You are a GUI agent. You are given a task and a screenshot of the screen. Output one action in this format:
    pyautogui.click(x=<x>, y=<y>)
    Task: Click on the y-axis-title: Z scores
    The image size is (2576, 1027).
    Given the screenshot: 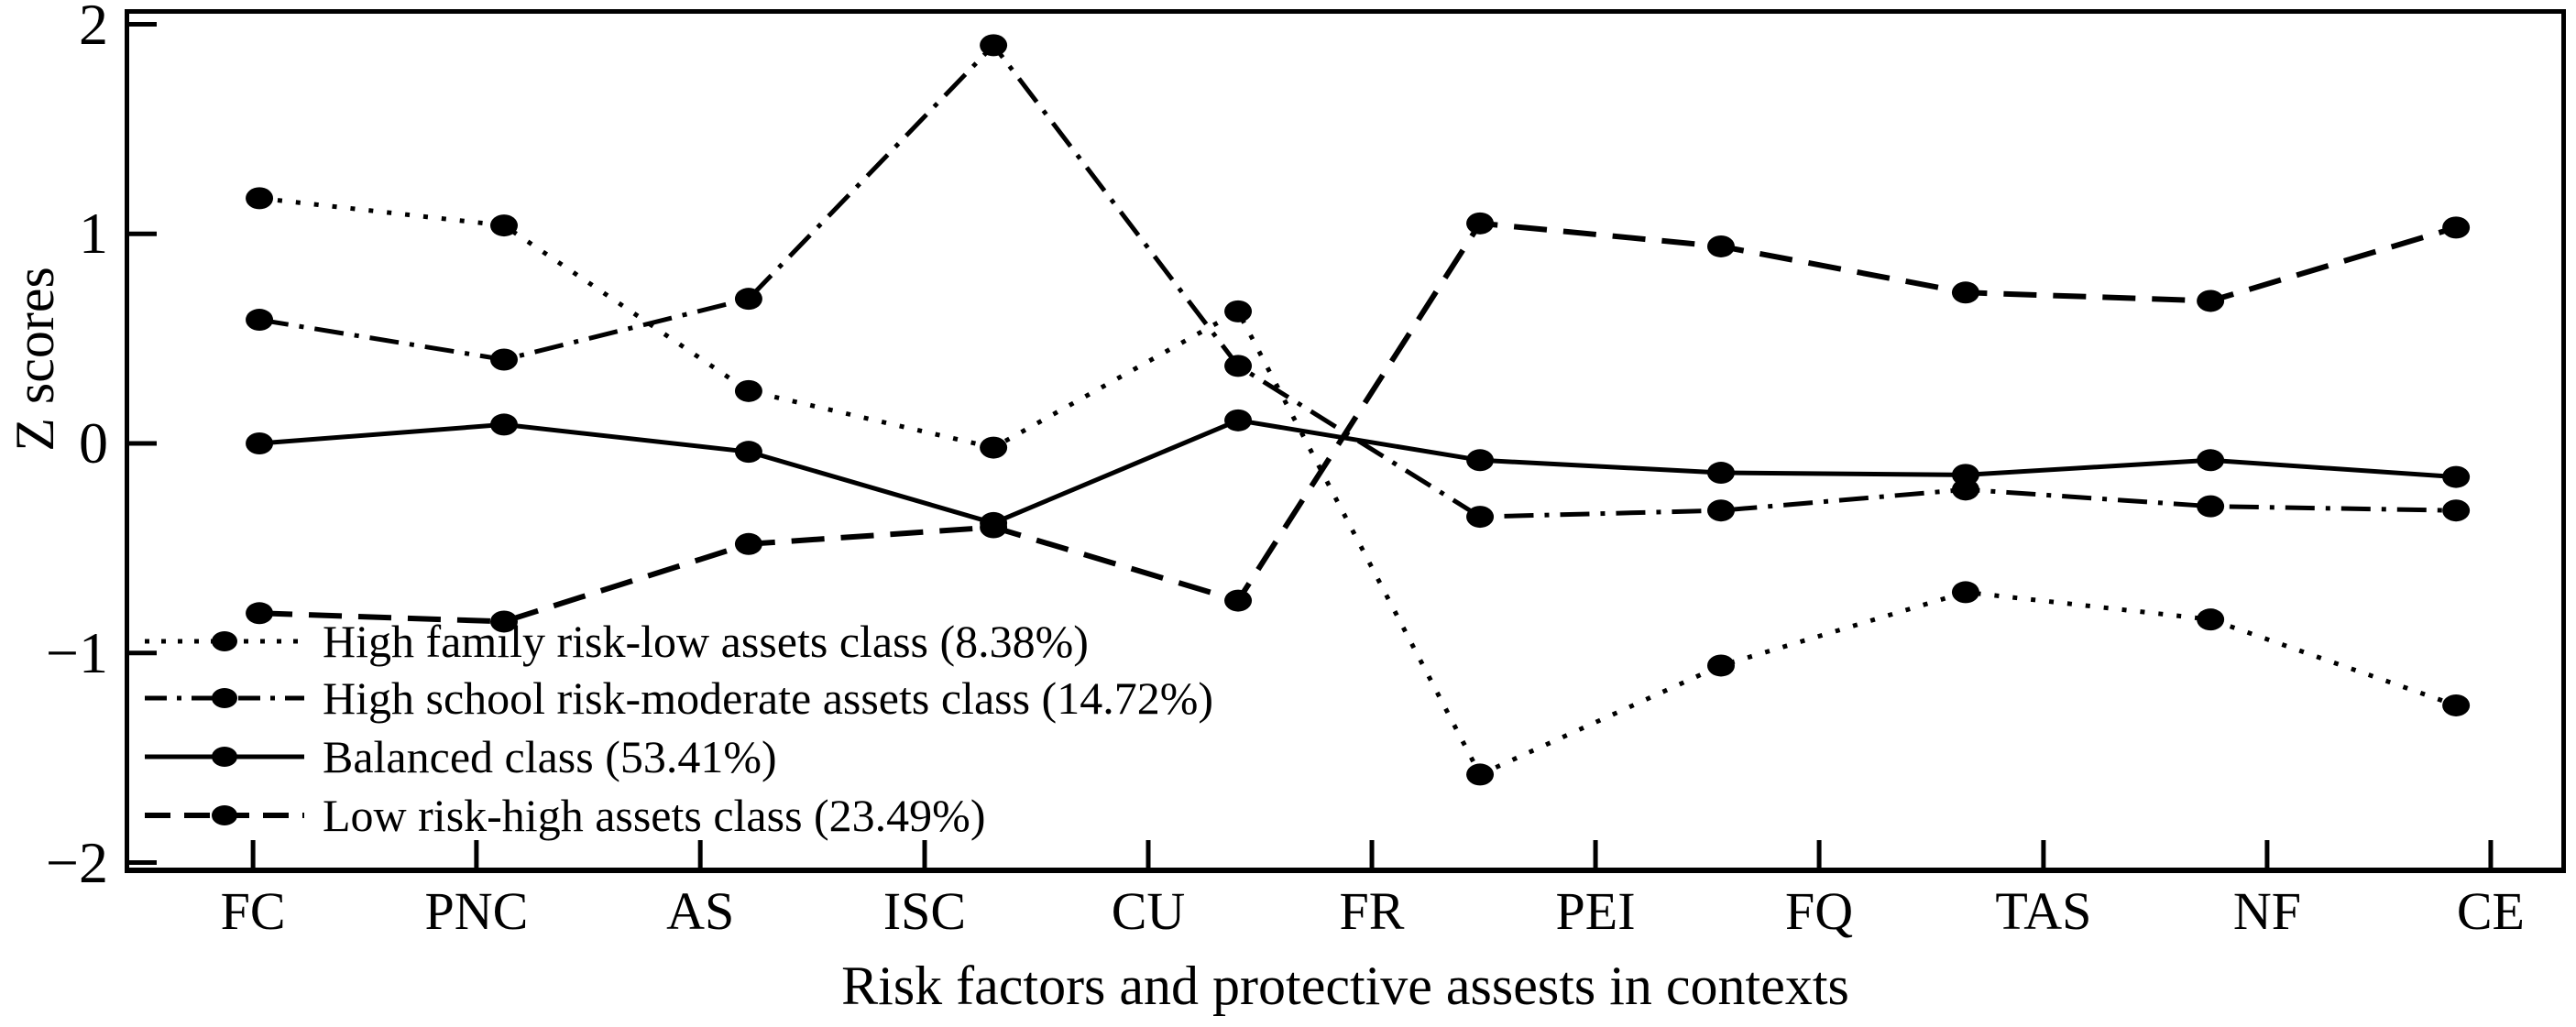 What is the action you would take?
    pyautogui.click(x=35, y=359)
    